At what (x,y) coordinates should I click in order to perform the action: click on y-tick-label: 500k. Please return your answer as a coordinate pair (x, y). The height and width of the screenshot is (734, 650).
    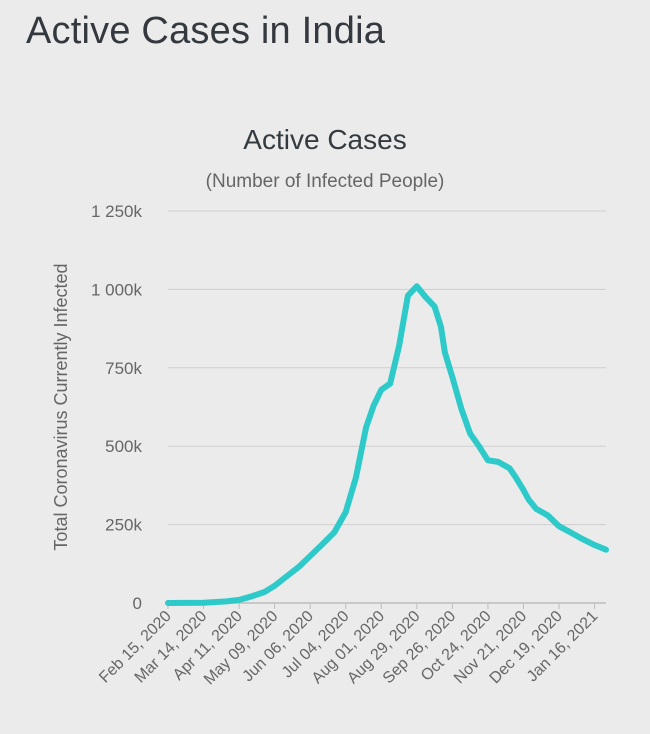
    Looking at the image, I should click on (123, 446).